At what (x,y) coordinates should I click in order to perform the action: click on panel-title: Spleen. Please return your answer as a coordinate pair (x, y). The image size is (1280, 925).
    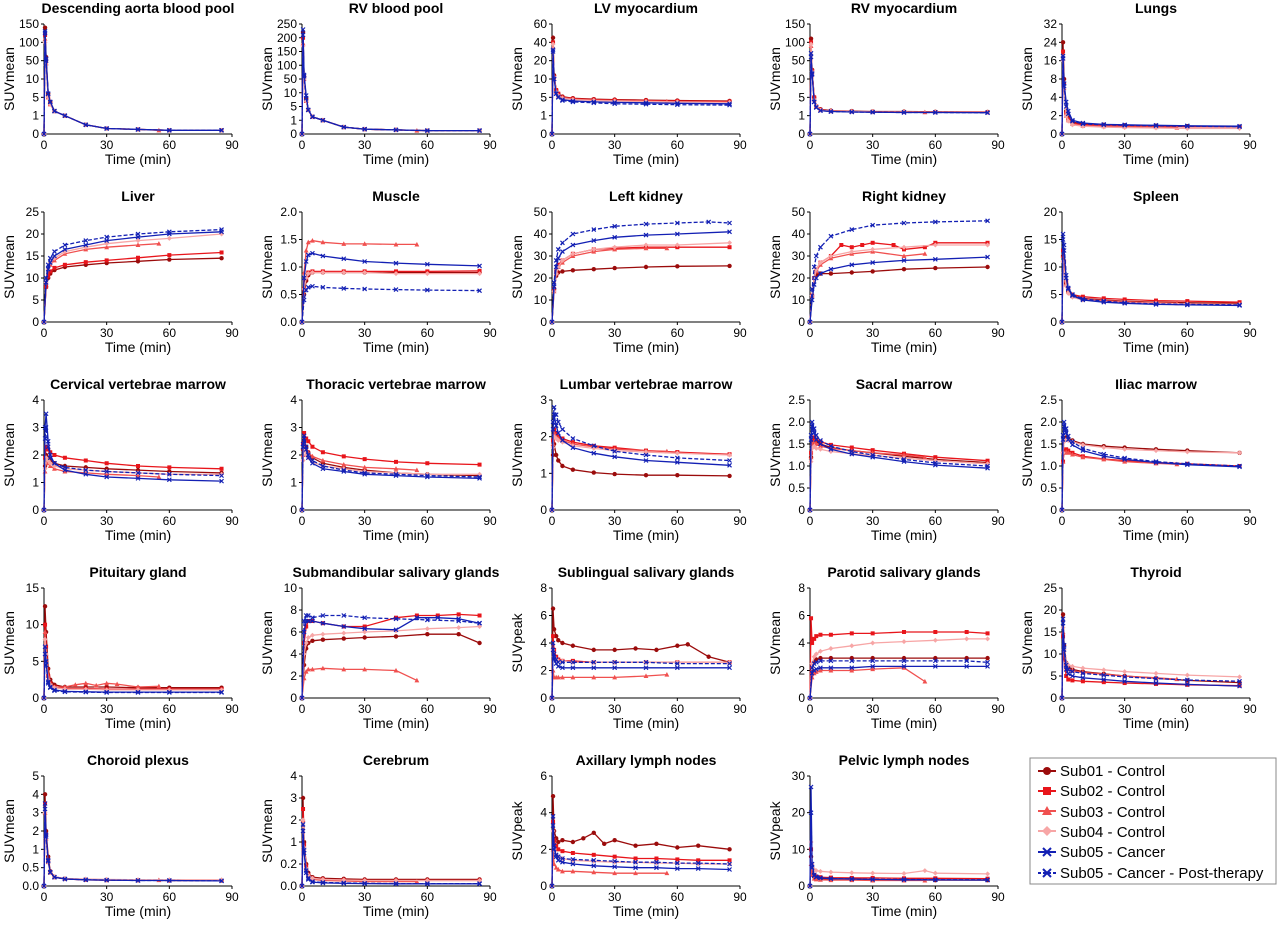
    Looking at the image, I should click on (1156, 196).